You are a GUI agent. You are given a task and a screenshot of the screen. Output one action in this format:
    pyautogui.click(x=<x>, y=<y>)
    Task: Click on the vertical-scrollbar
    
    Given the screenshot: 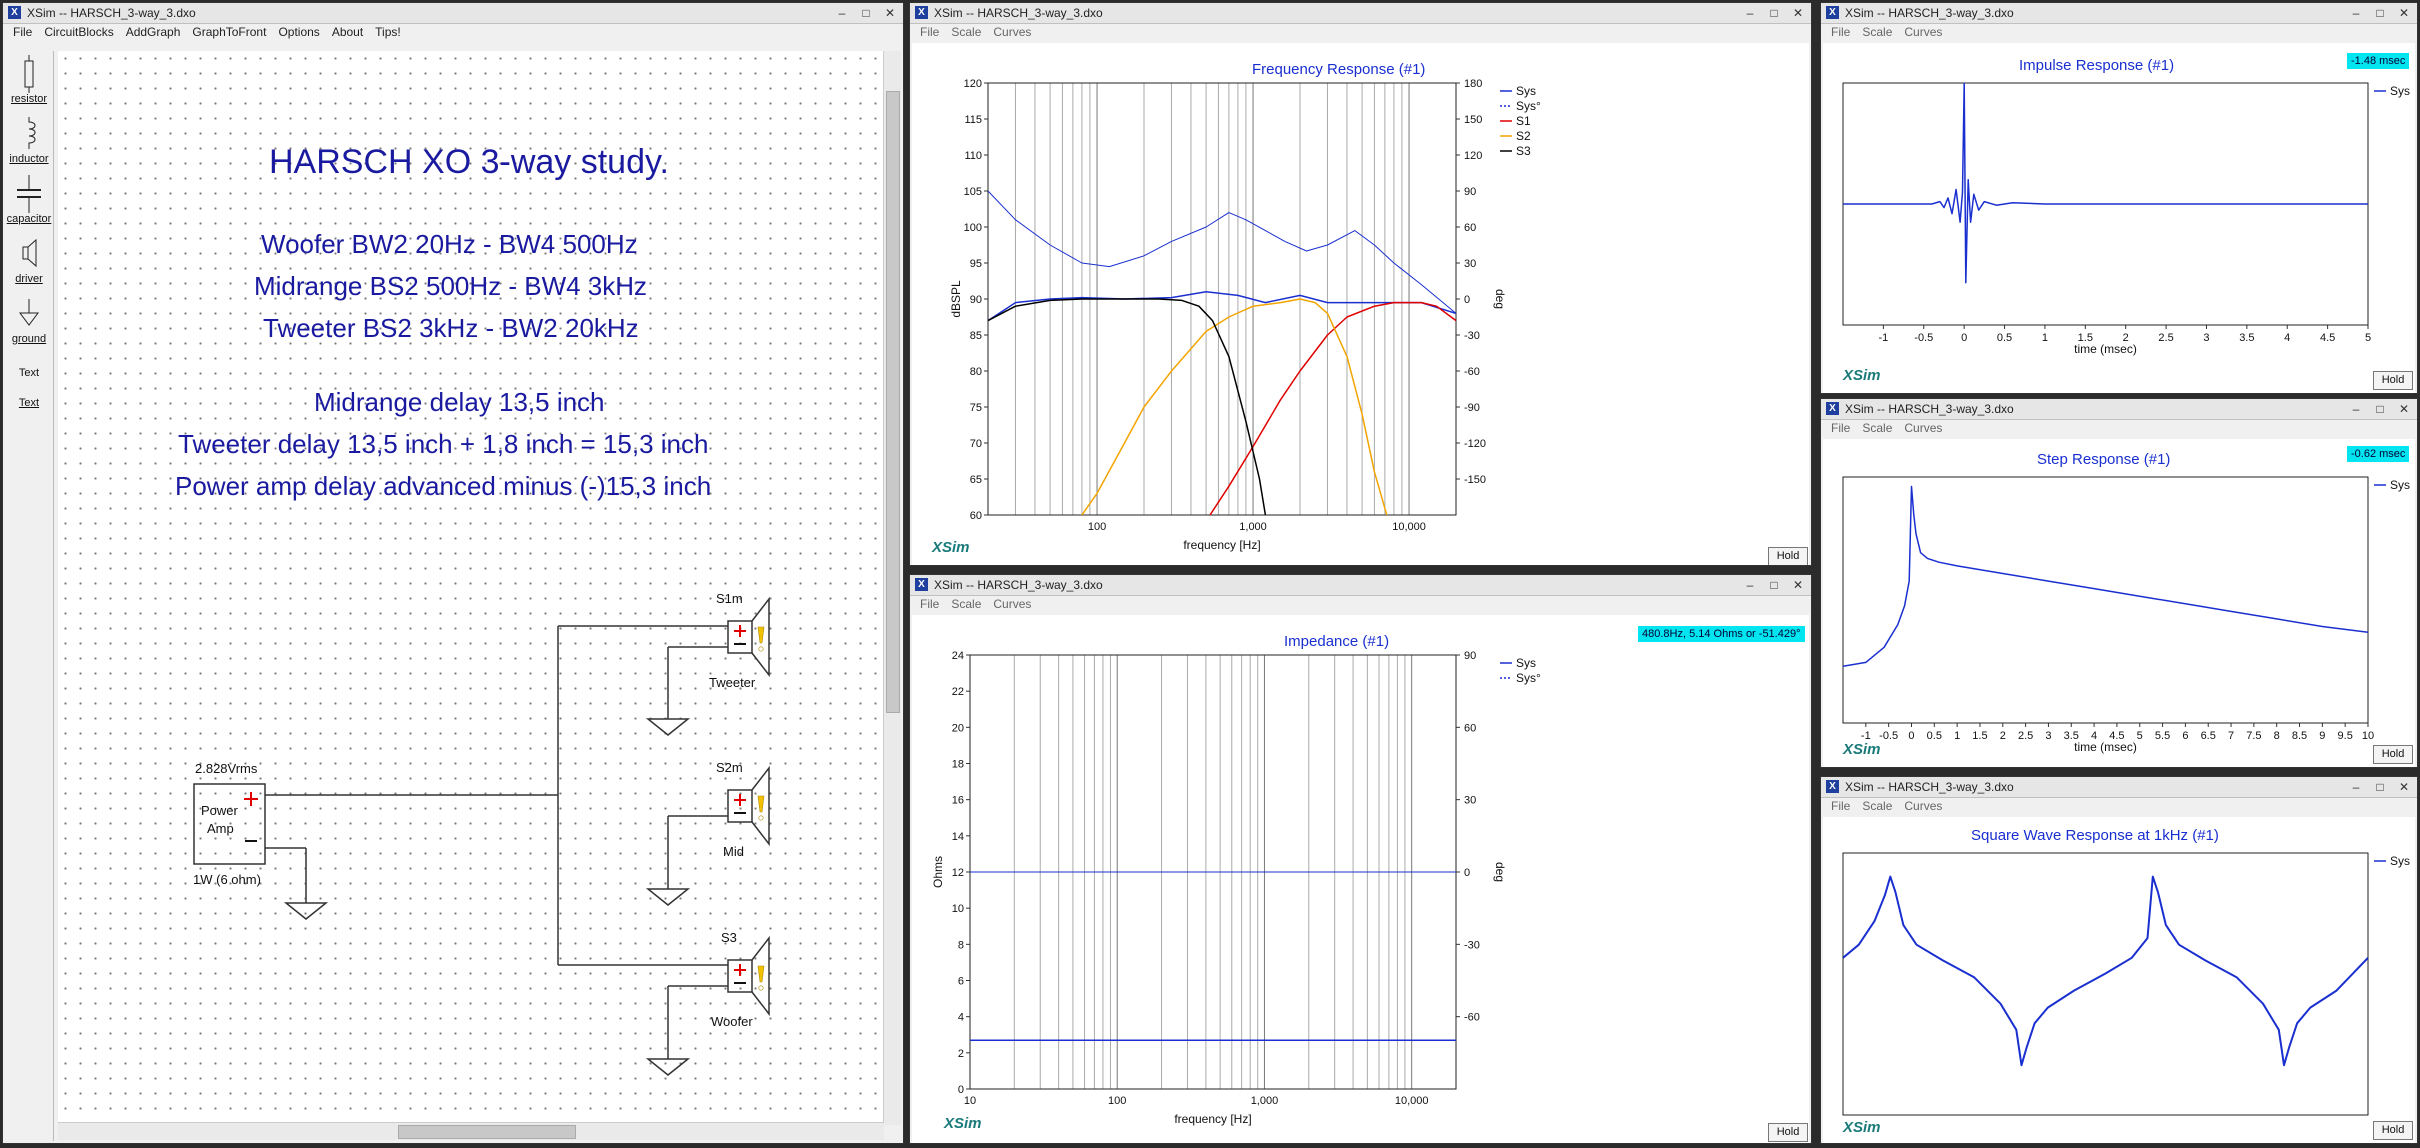 What is the action you would take?
    pyautogui.click(x=892, y=588)
    